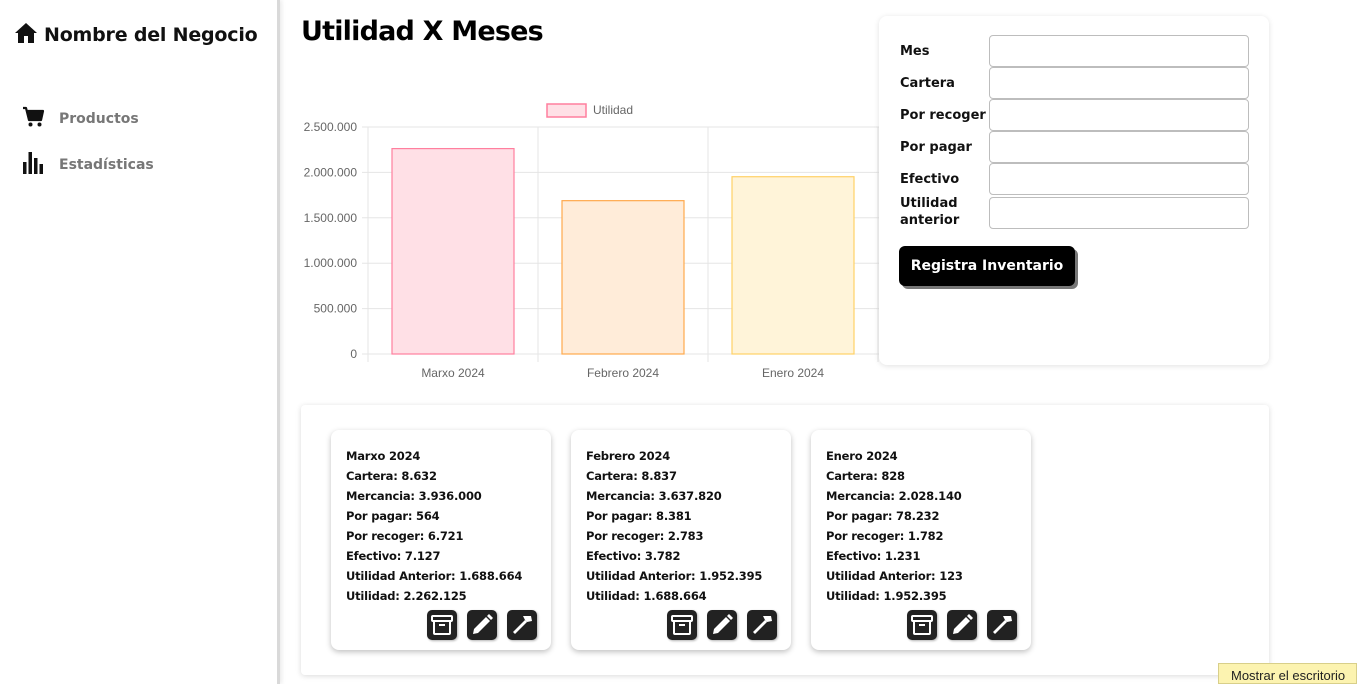  What do you see at coordinates (406, 596) in the screenshot?
I see `record-utilidad: Utilidad: 2.262.125` at bounding box center [406, 596].